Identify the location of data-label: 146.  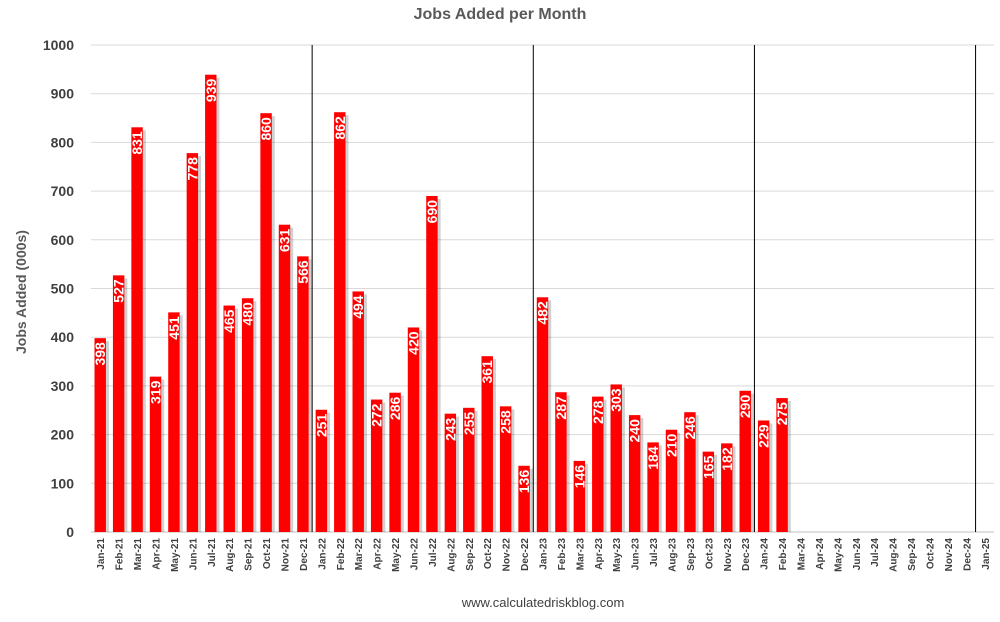
(579, 477).